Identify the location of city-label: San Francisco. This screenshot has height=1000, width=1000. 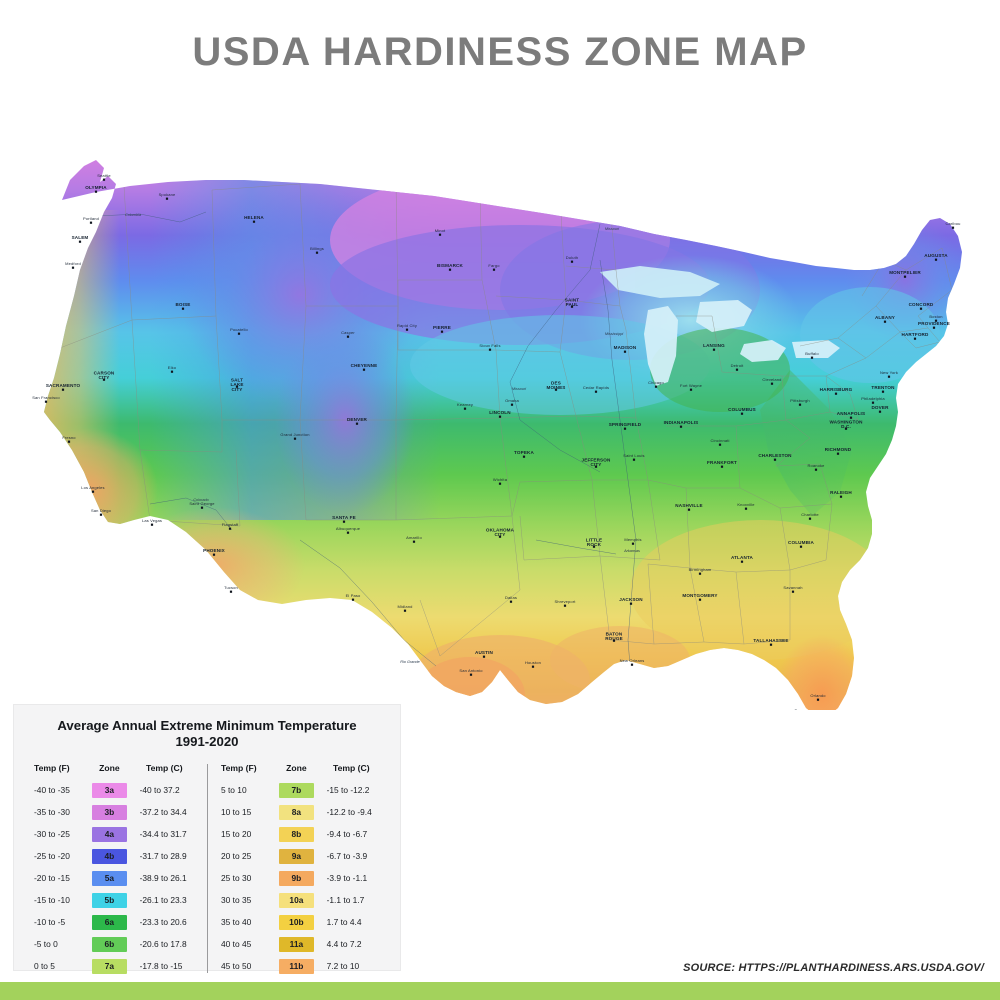
(46, 399).